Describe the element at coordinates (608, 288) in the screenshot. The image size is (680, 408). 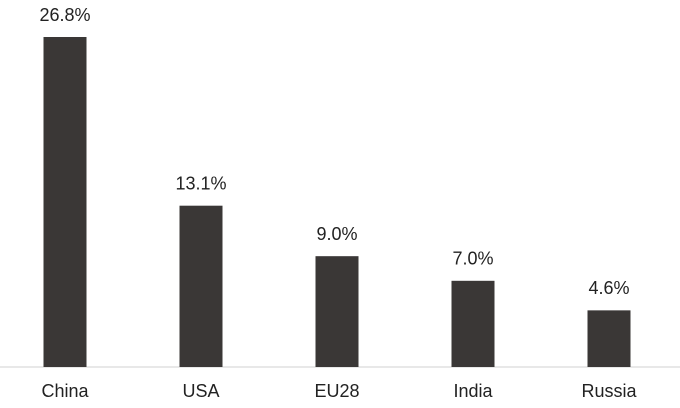
I see `value-label: 4.6%` at that location.